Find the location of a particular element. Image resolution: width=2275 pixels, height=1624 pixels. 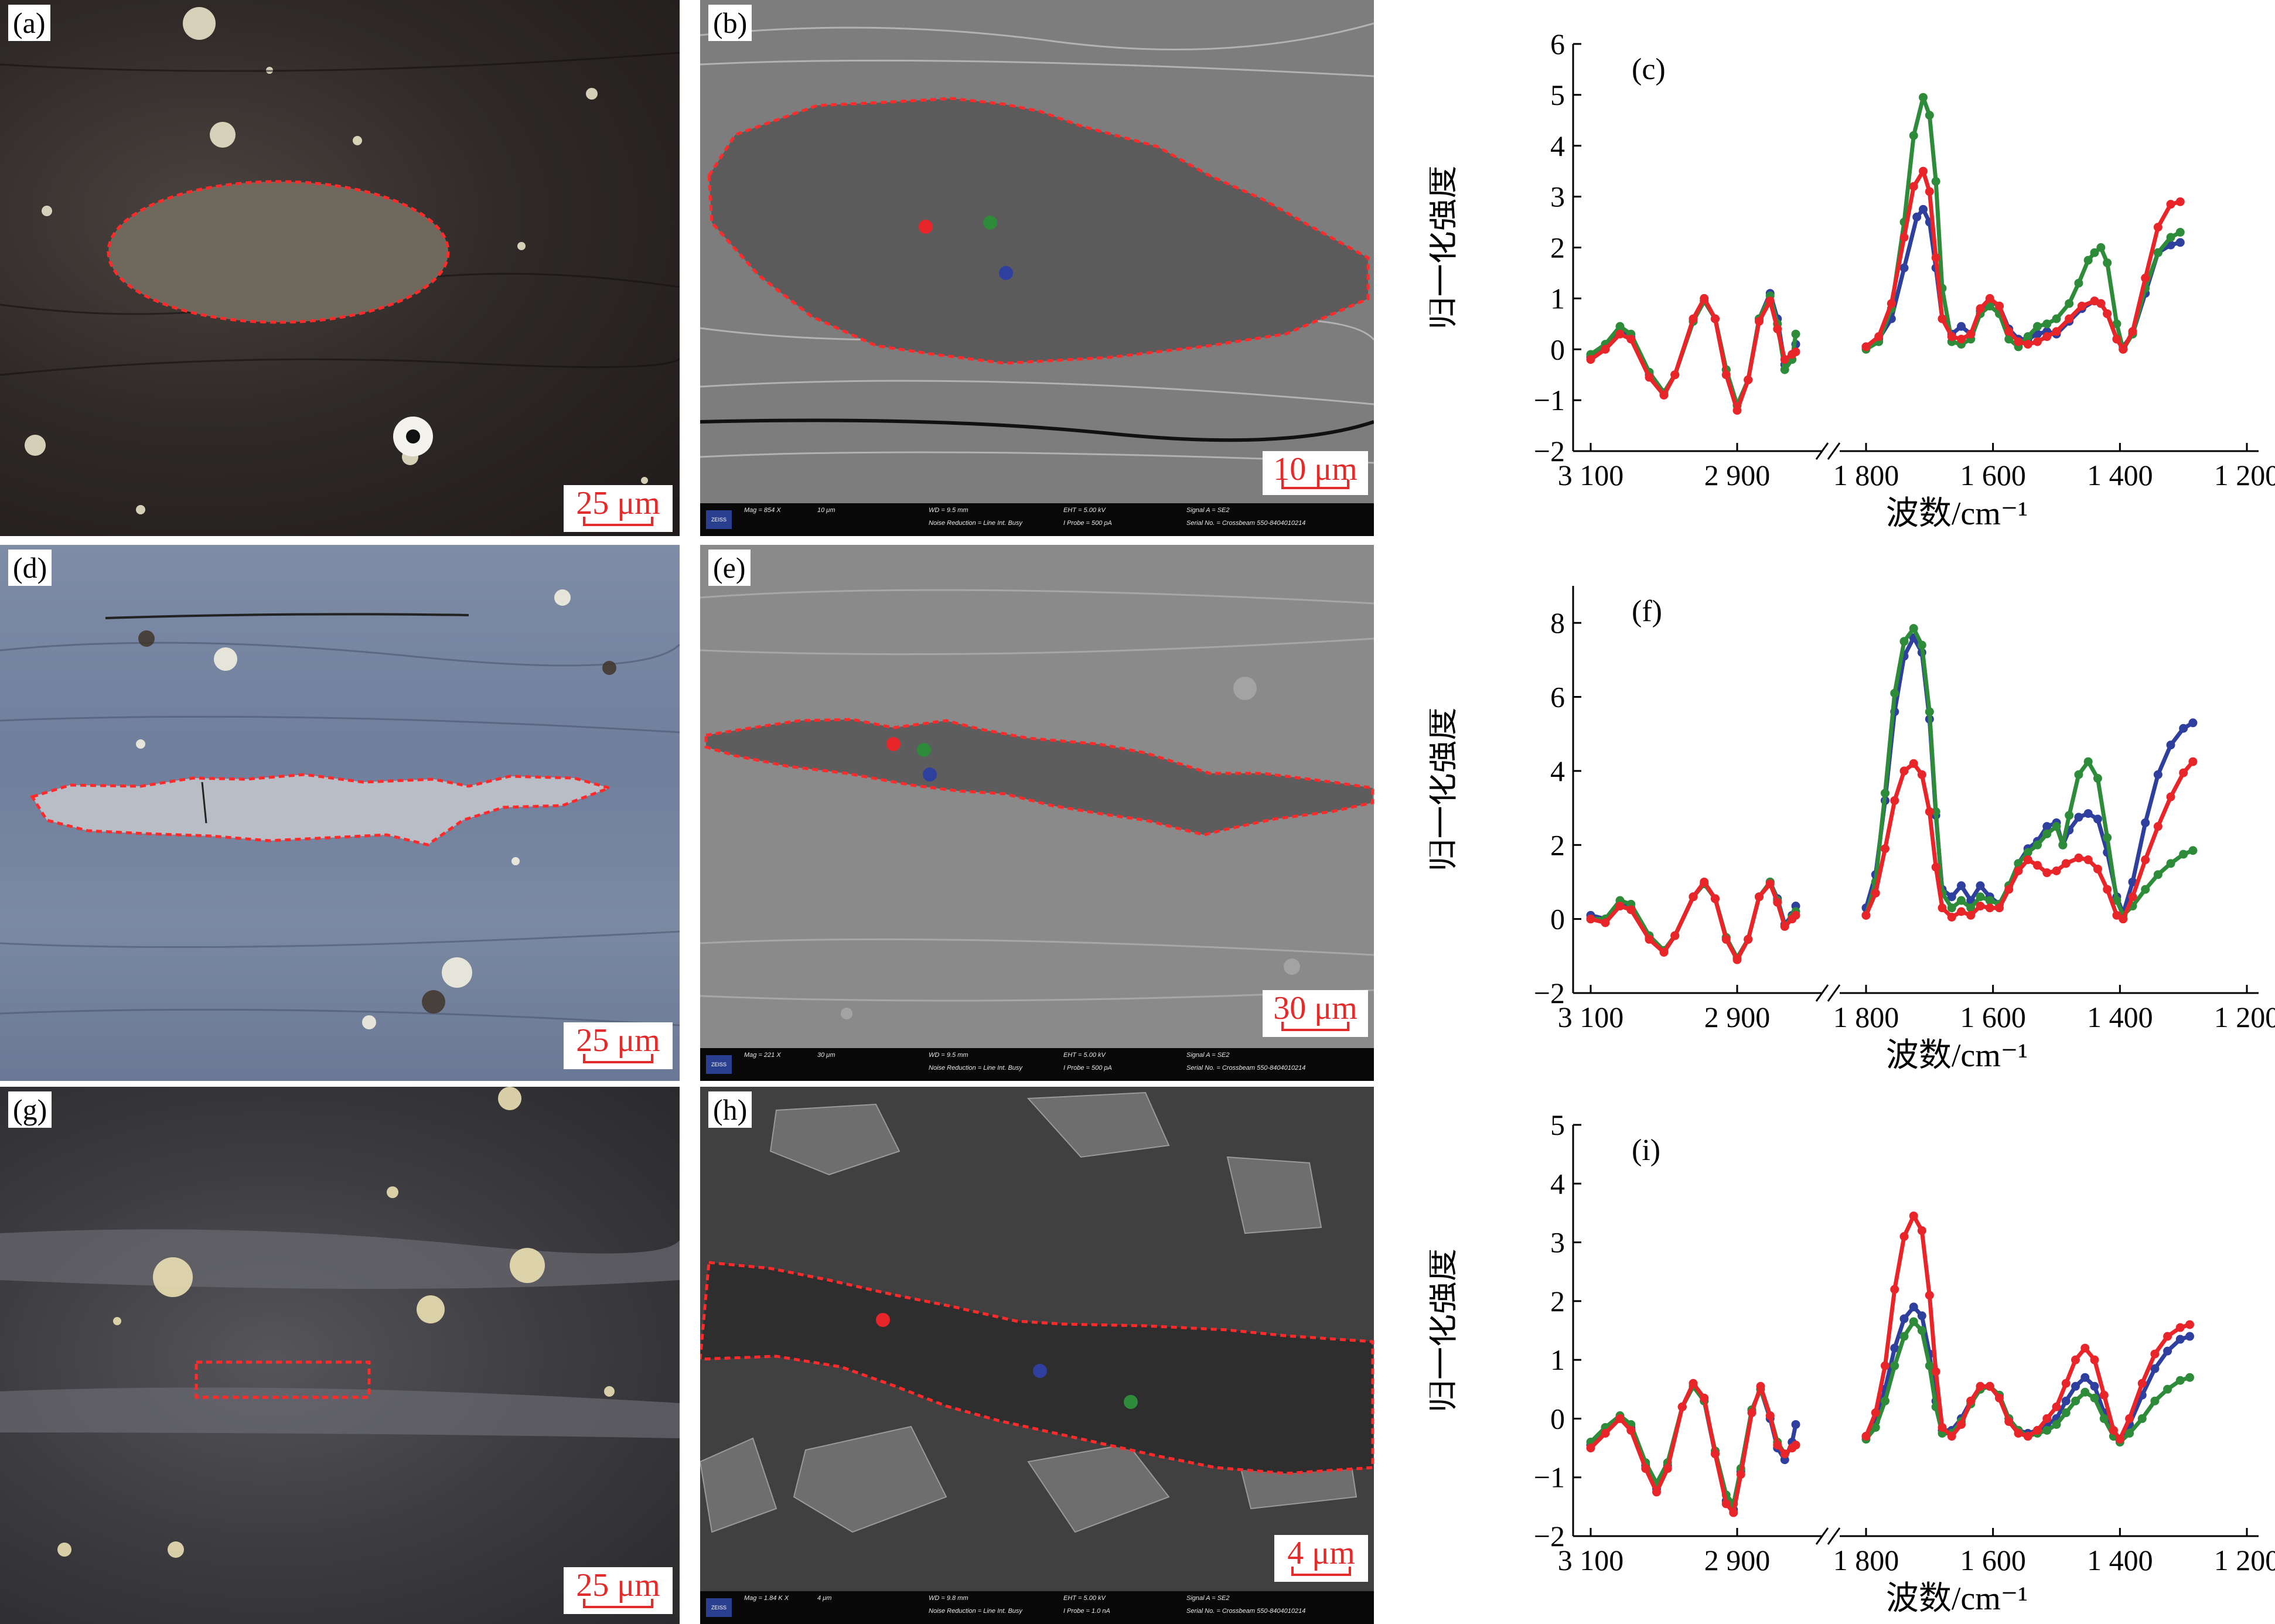

micrograph-a: (a) 25 μm is located at coordinates (340, 268).